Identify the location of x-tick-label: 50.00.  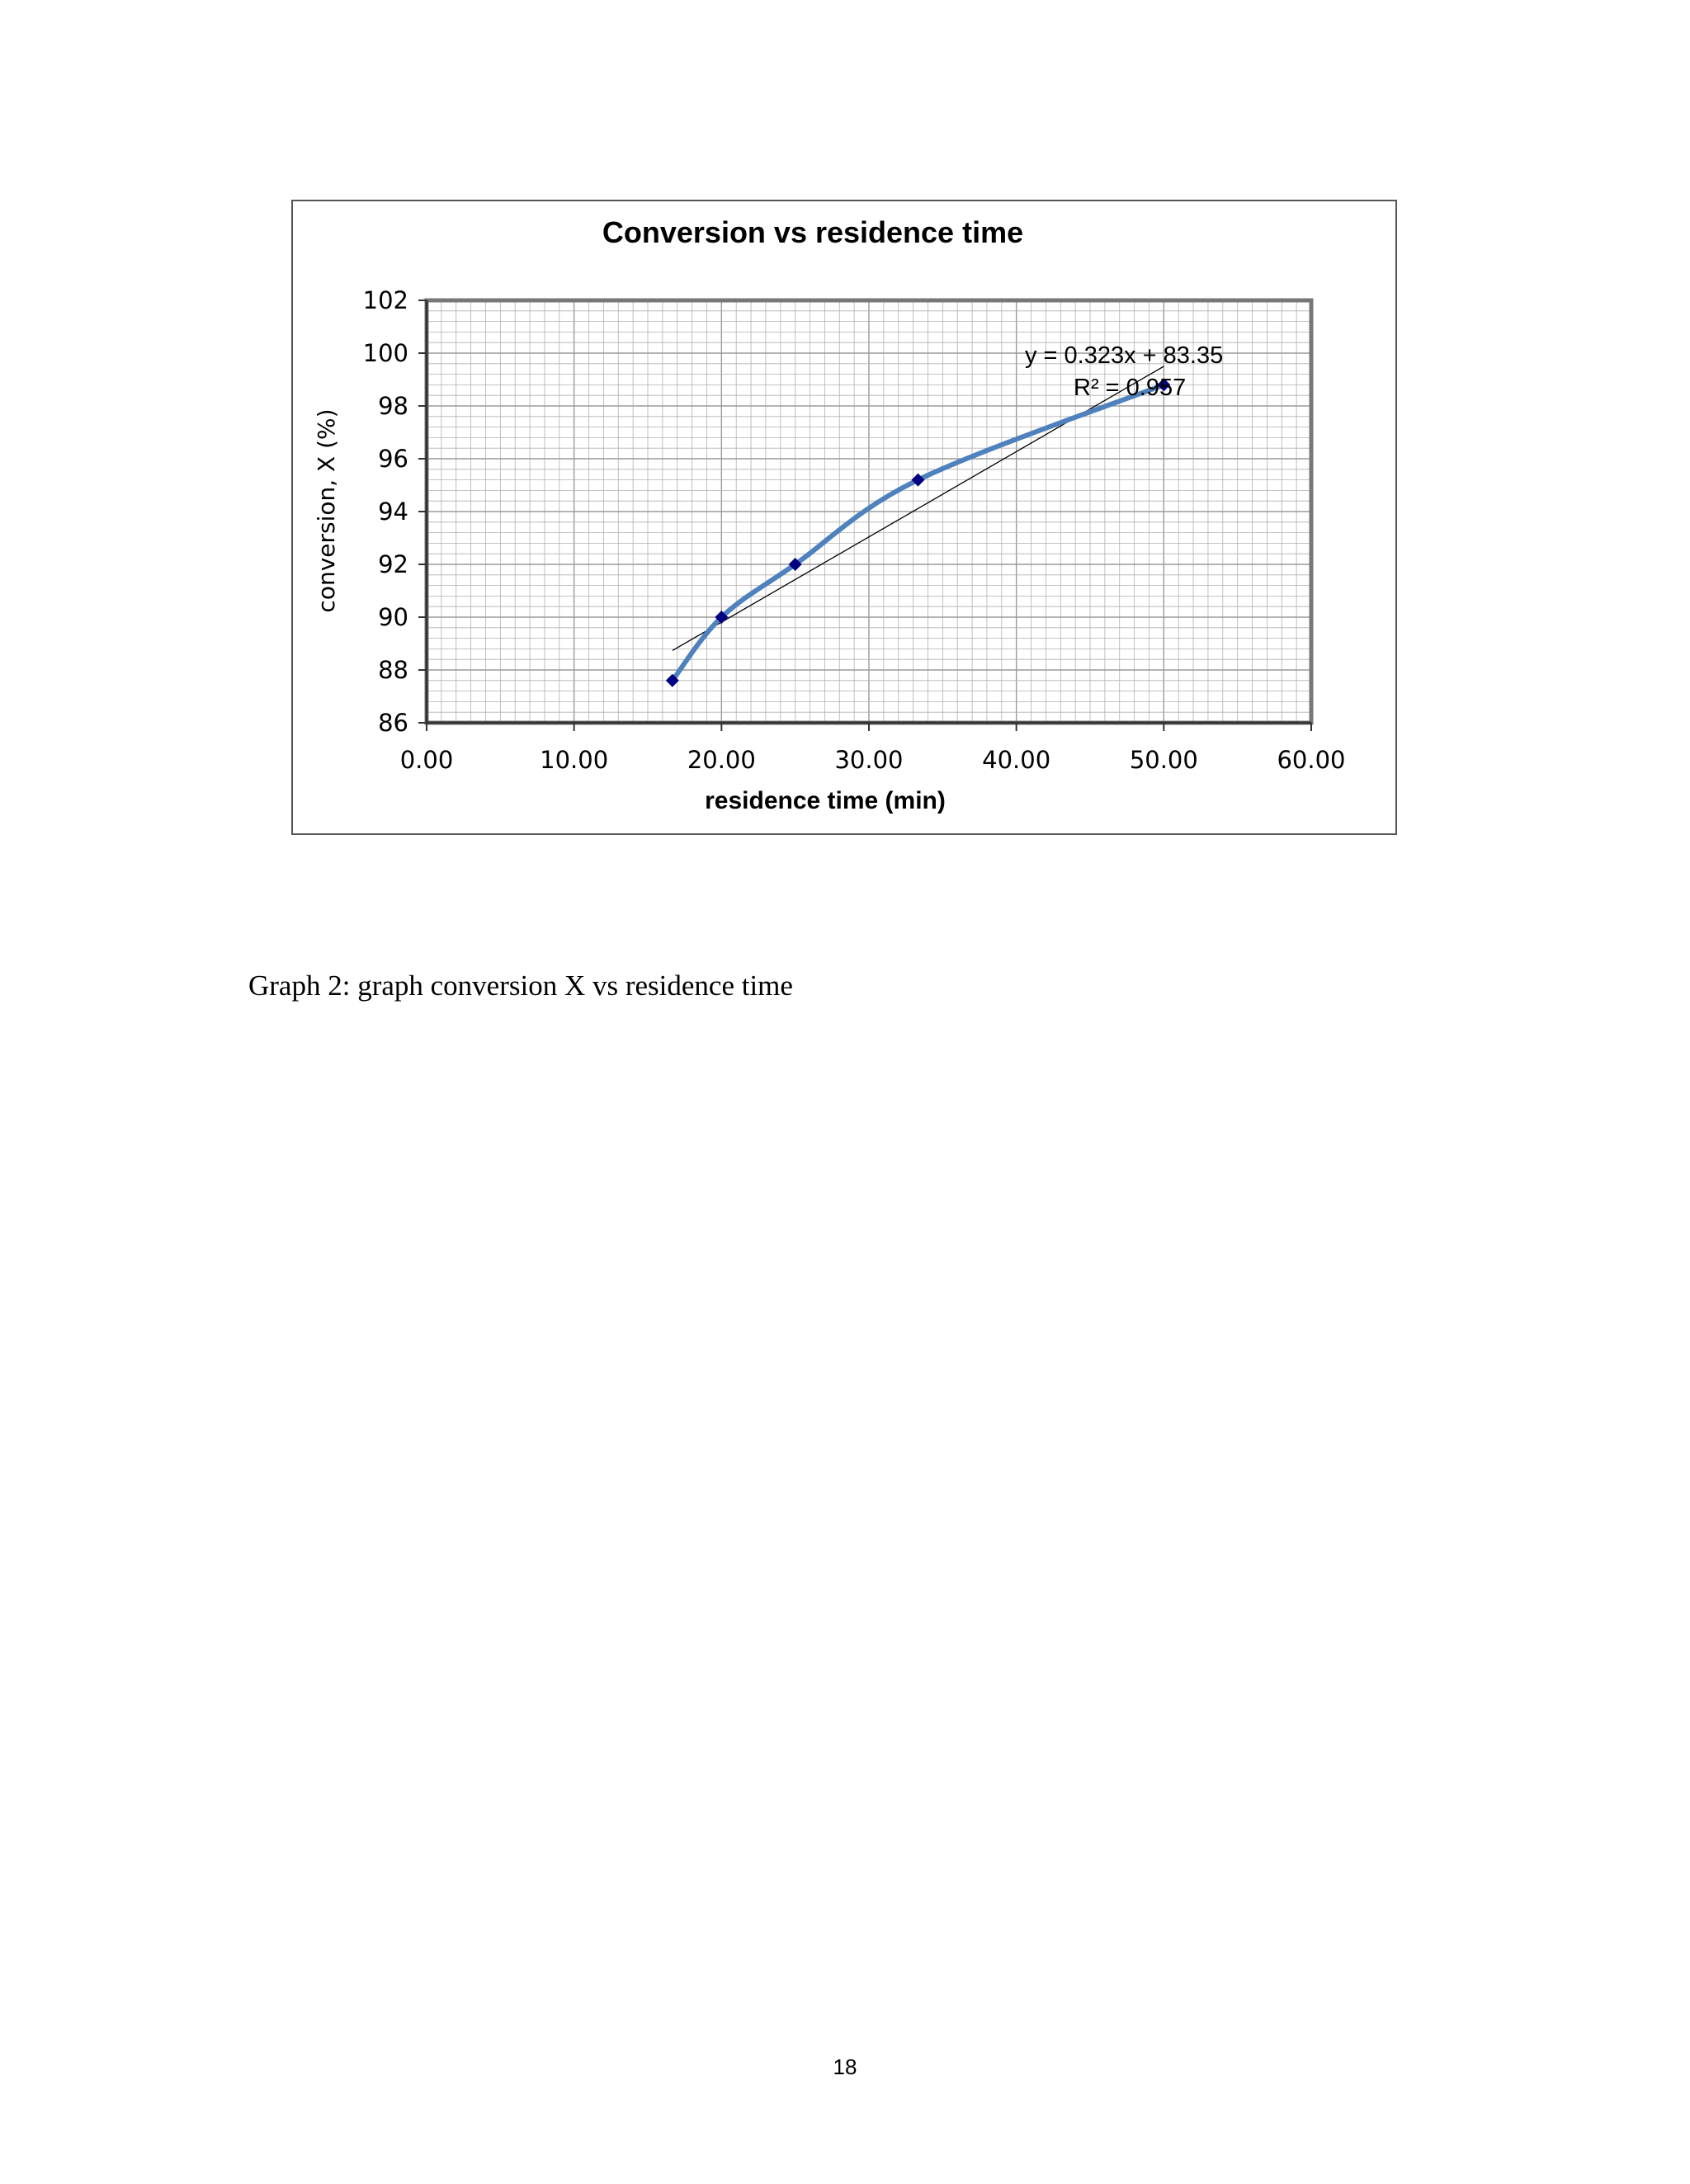
(1164, 760).